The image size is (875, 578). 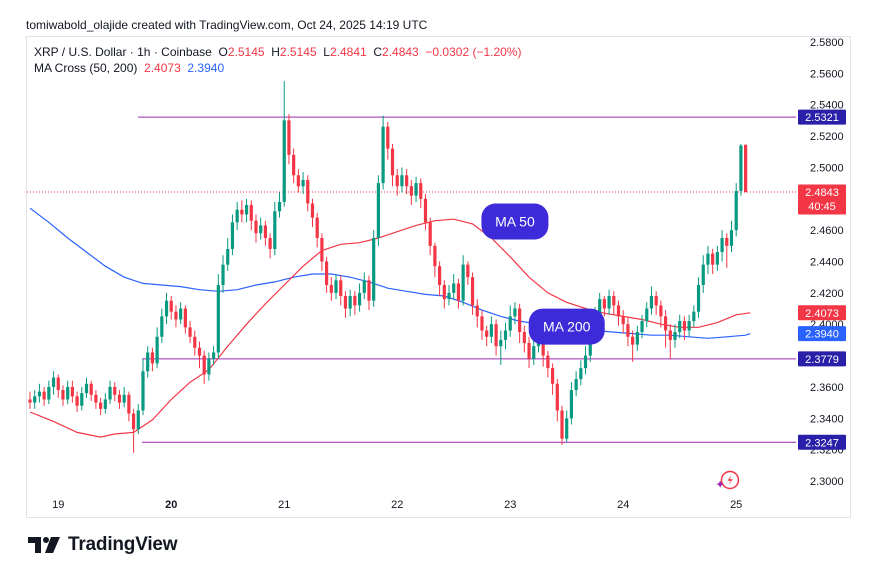 What do you see at coordinates (103, 545) in the screenshot?
I see `tradingview-logo: TradingView` at bounding box center [103, 545].